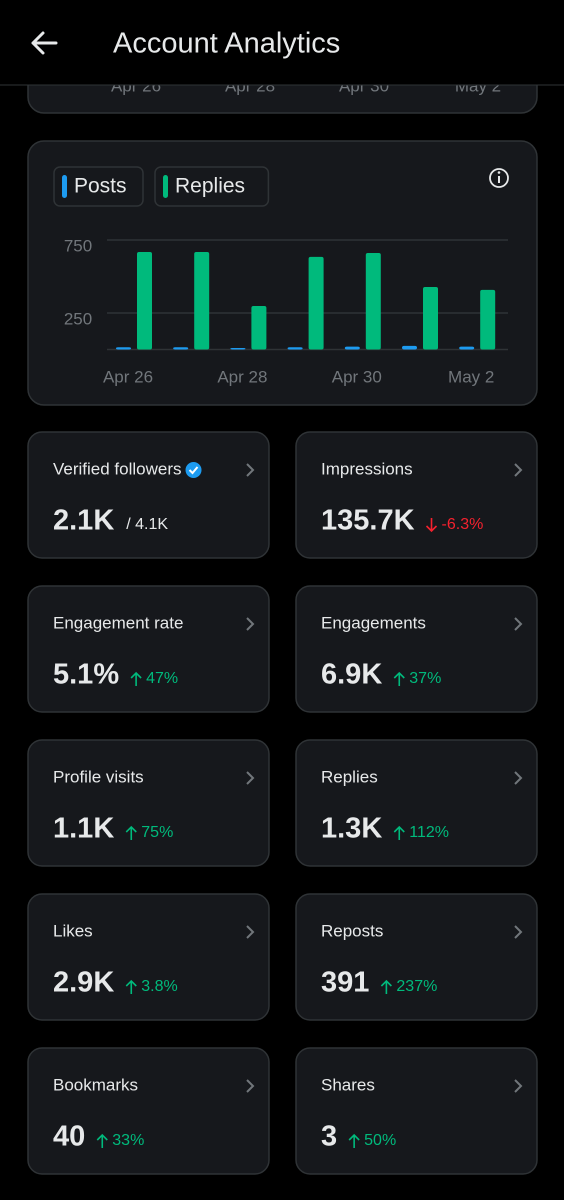  I want to click on legend-item: Posts, so click(98, 186).